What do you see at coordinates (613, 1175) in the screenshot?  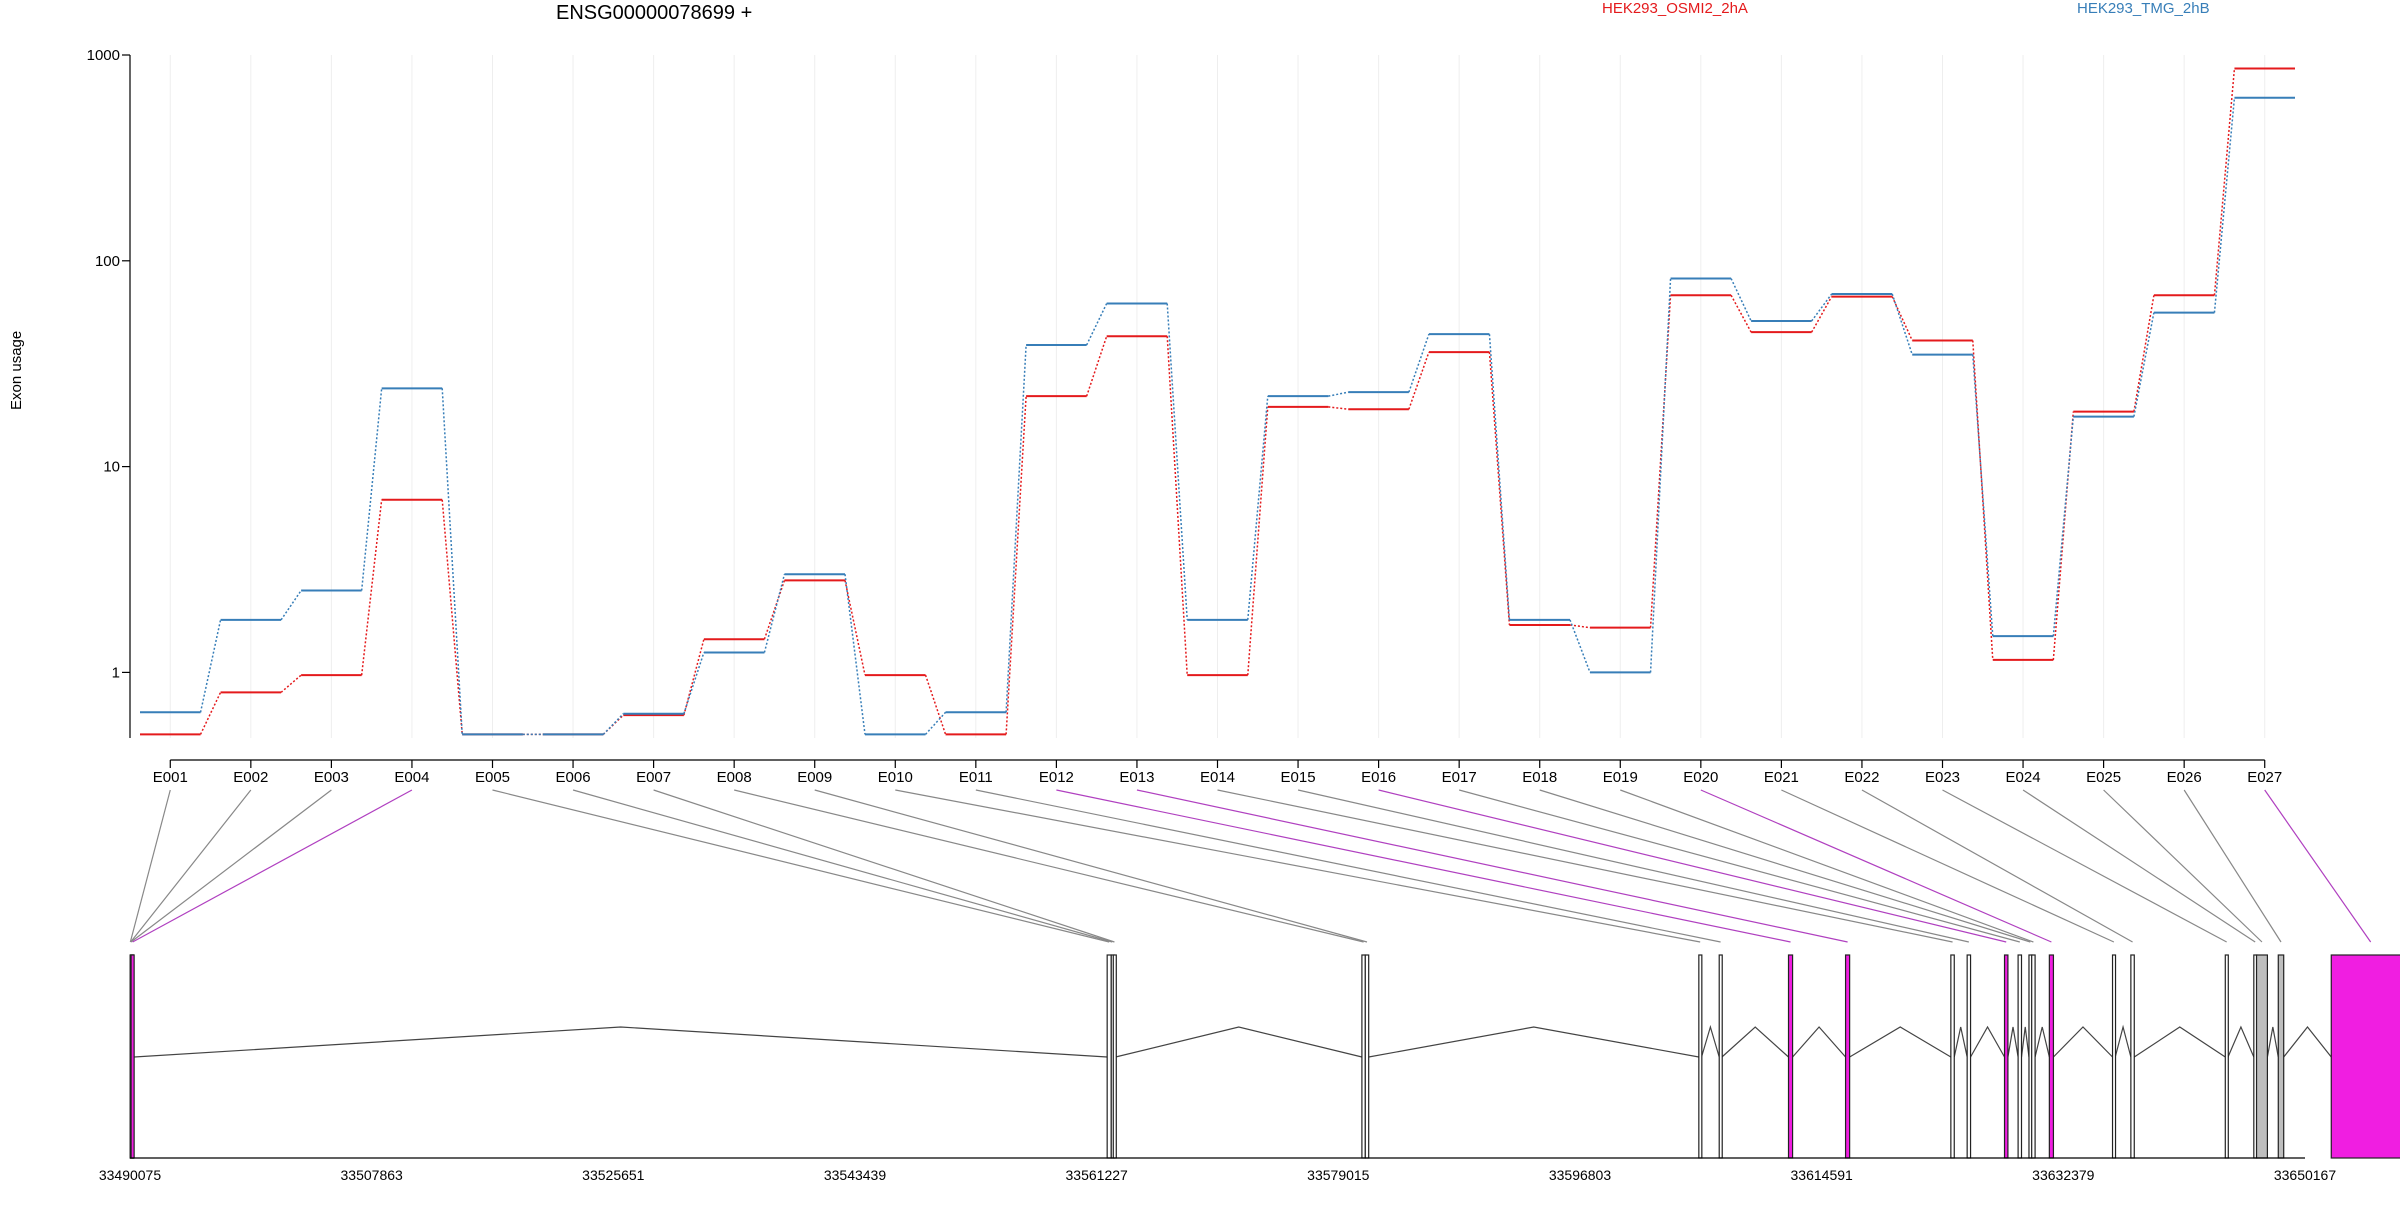 I see `genomic-tick-label: 33525651` at bounding box center [613, 1175].